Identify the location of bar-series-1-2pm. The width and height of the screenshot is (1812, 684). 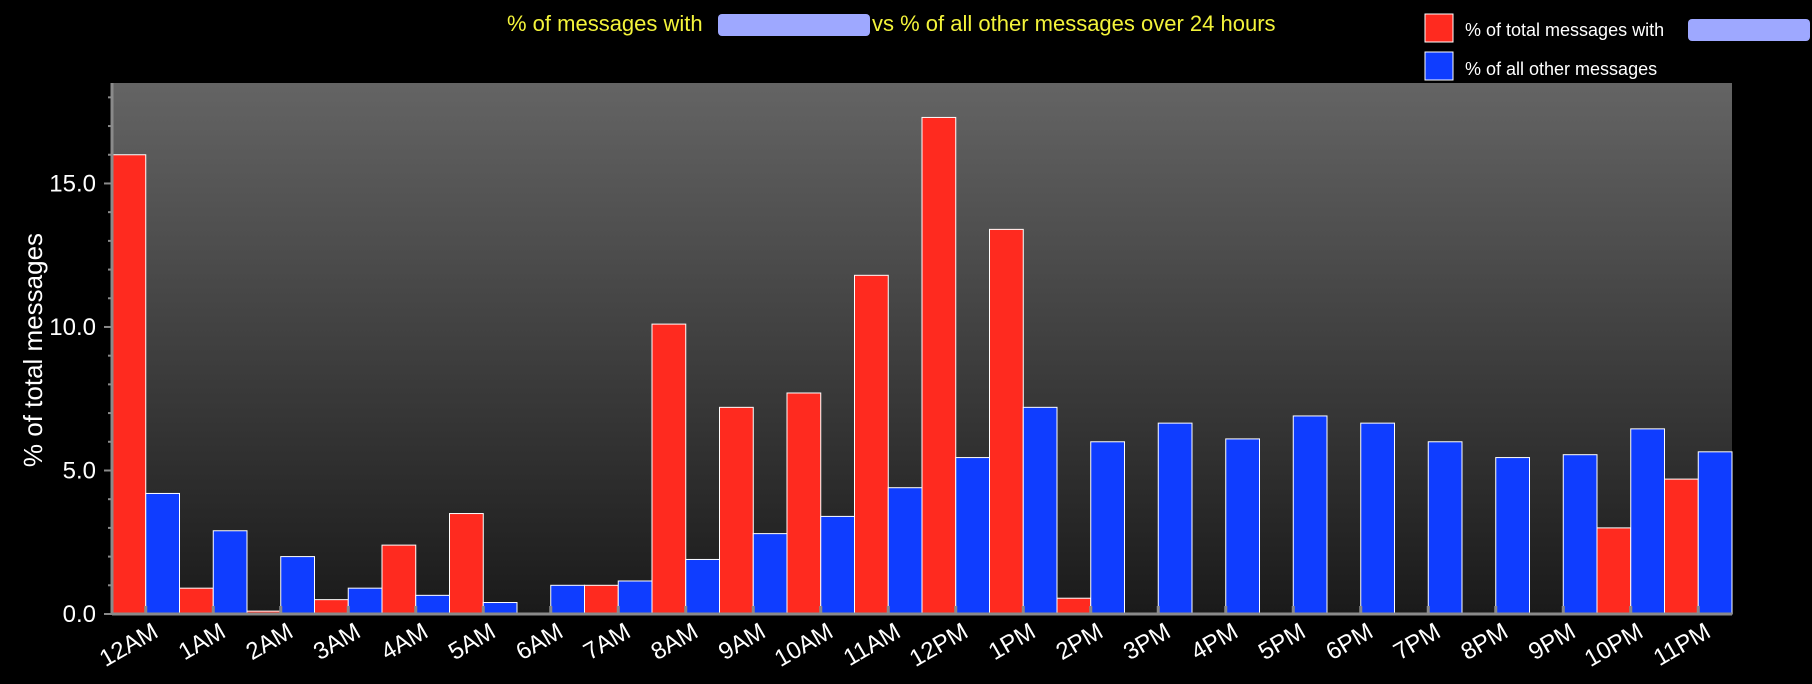
(1107, 528).